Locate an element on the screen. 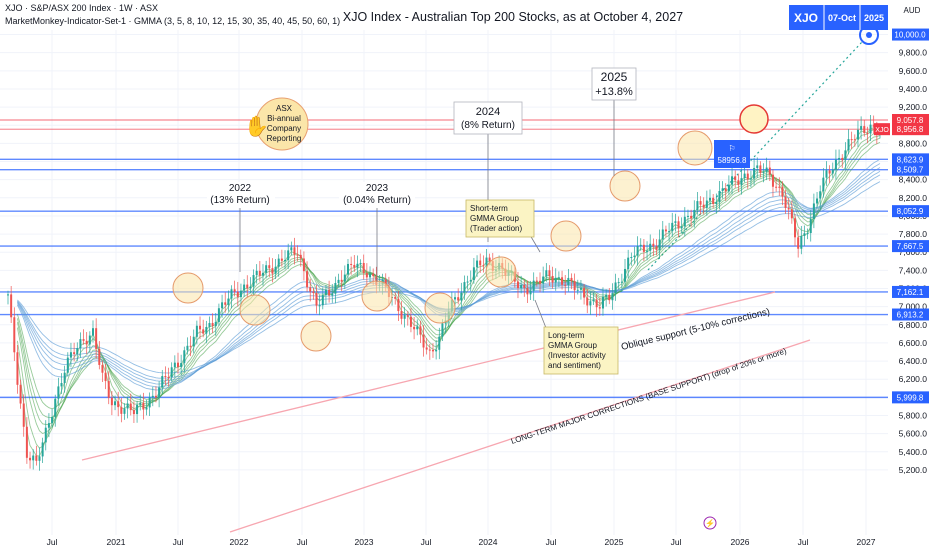 The image size is (932, 550). price-level-value: 6,913.2 is located at coordinates (910, 315).